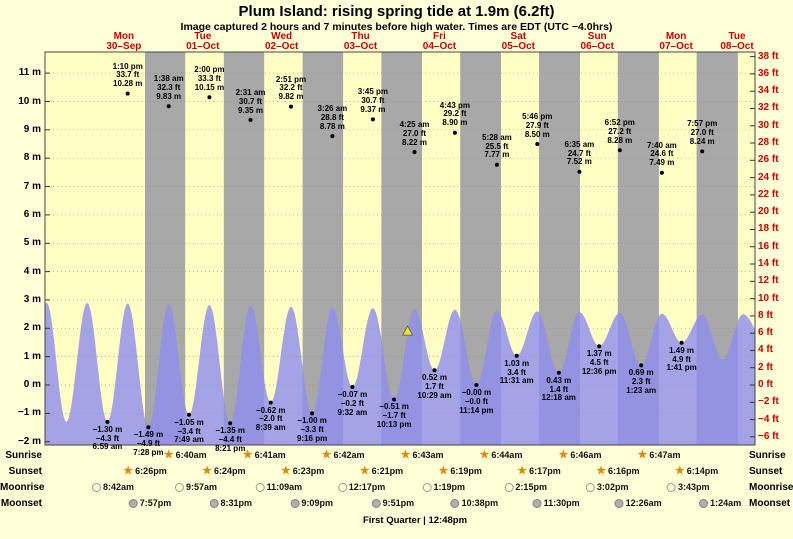  What do you see at coordinates (414, 142) in the screenshot?
I see `high-tide-meters: 8.22 m` at bounding box center [414, 142].